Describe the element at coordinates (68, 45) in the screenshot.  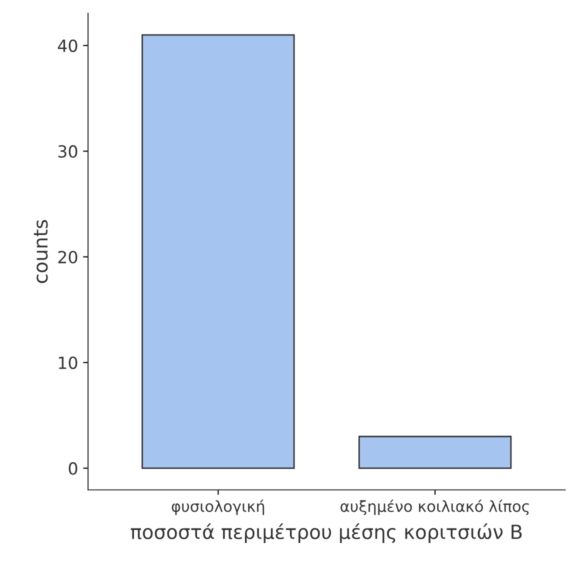
I see `y-tick-label: 40` at that location.